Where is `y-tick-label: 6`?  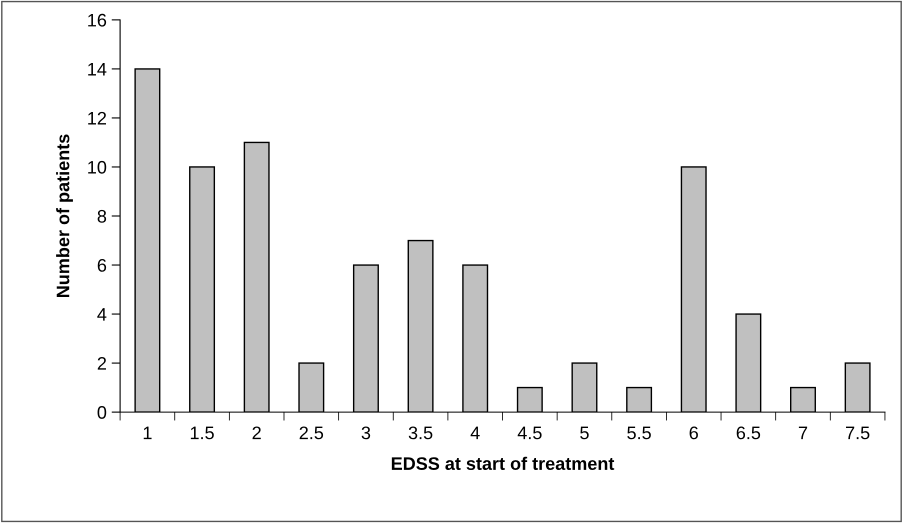 y-tick-label: 6 is located at coordinates (102, 265).